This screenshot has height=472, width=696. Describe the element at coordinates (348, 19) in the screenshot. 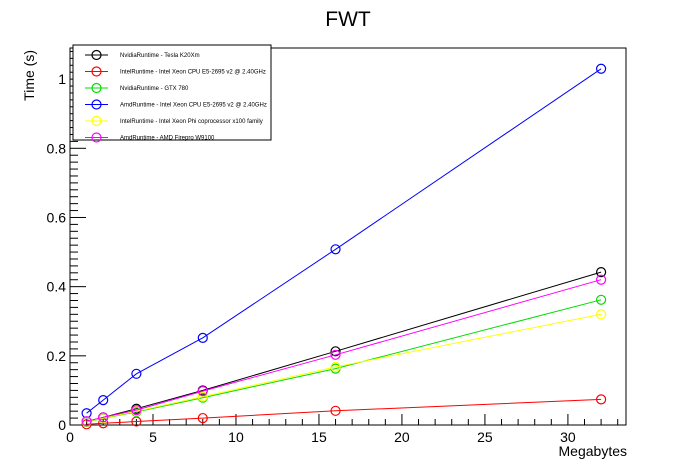

I see `chart-title: FWT` at that location.